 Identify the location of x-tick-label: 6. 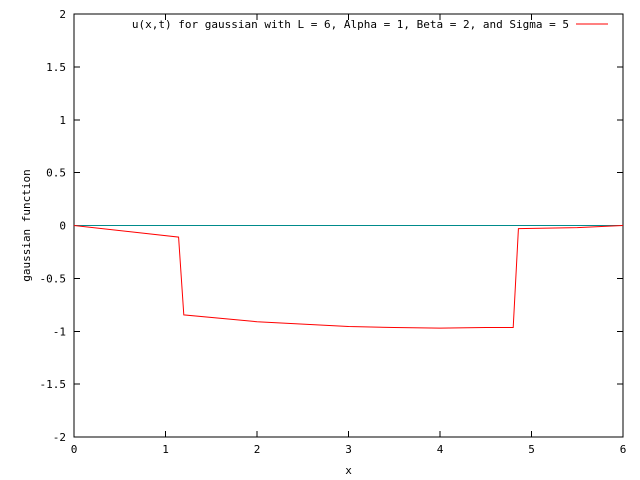
(623, 449).